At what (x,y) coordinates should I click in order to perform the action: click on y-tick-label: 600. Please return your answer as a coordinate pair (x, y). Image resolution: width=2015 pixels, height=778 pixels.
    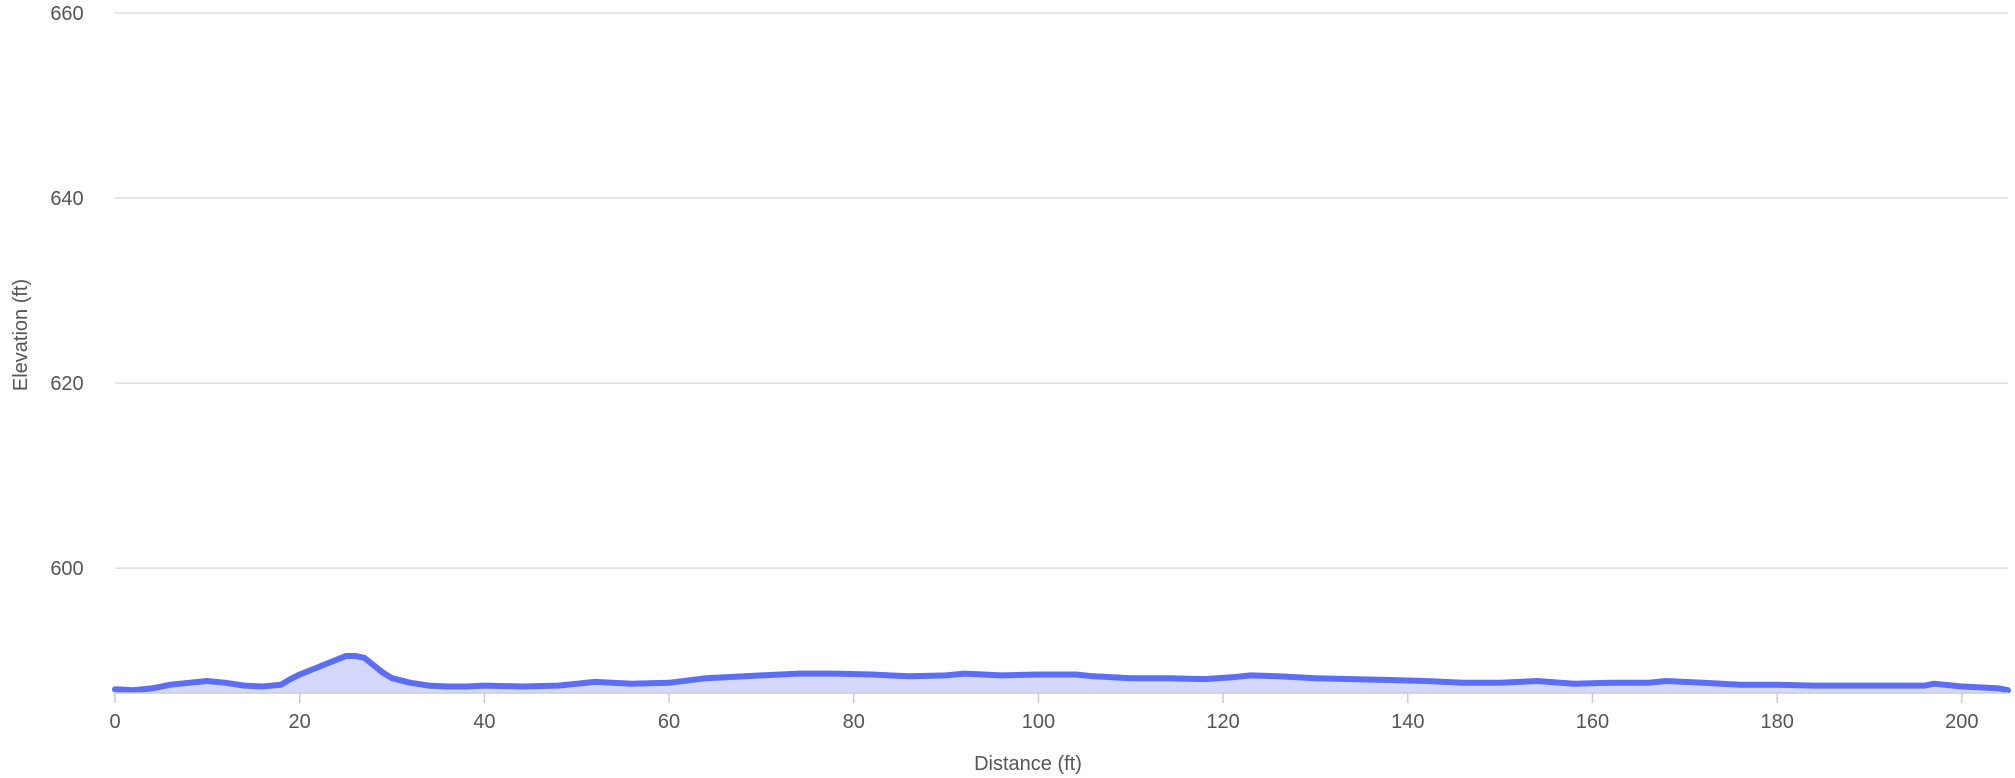
    Looking at the image, I should click on (66, 569).